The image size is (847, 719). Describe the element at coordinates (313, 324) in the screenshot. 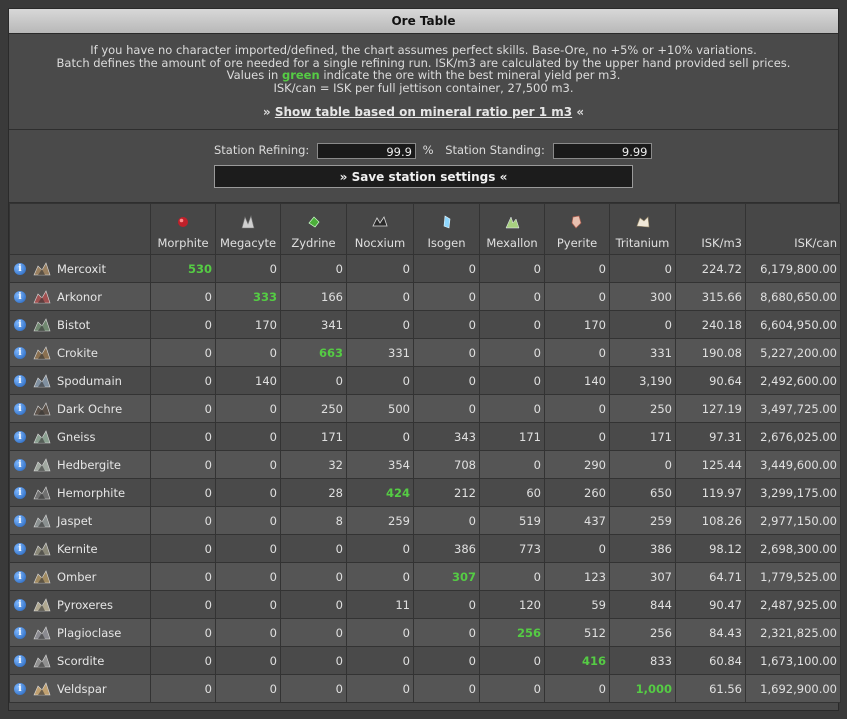

I see `cell-zydrine: 341` at that location.